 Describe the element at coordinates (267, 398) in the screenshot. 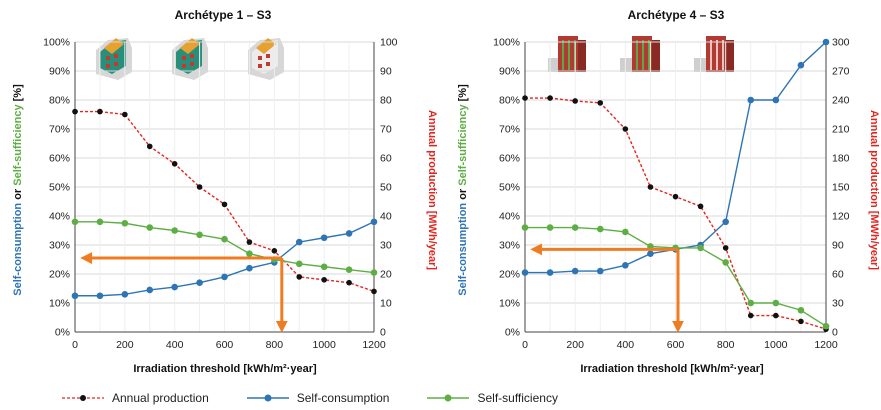

I see `legend-swatch-selfcons` at that location.